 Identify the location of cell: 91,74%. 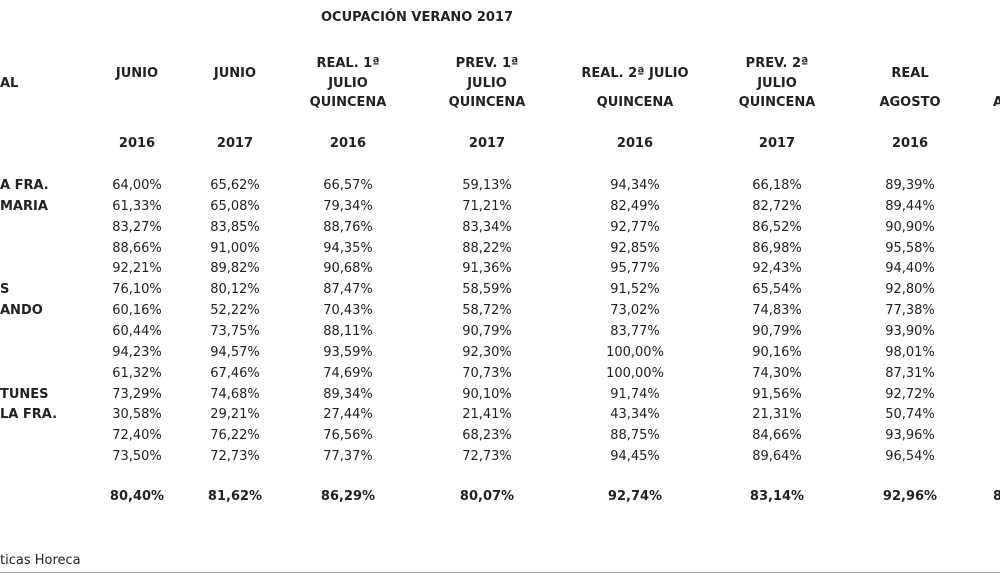
(635, 394).